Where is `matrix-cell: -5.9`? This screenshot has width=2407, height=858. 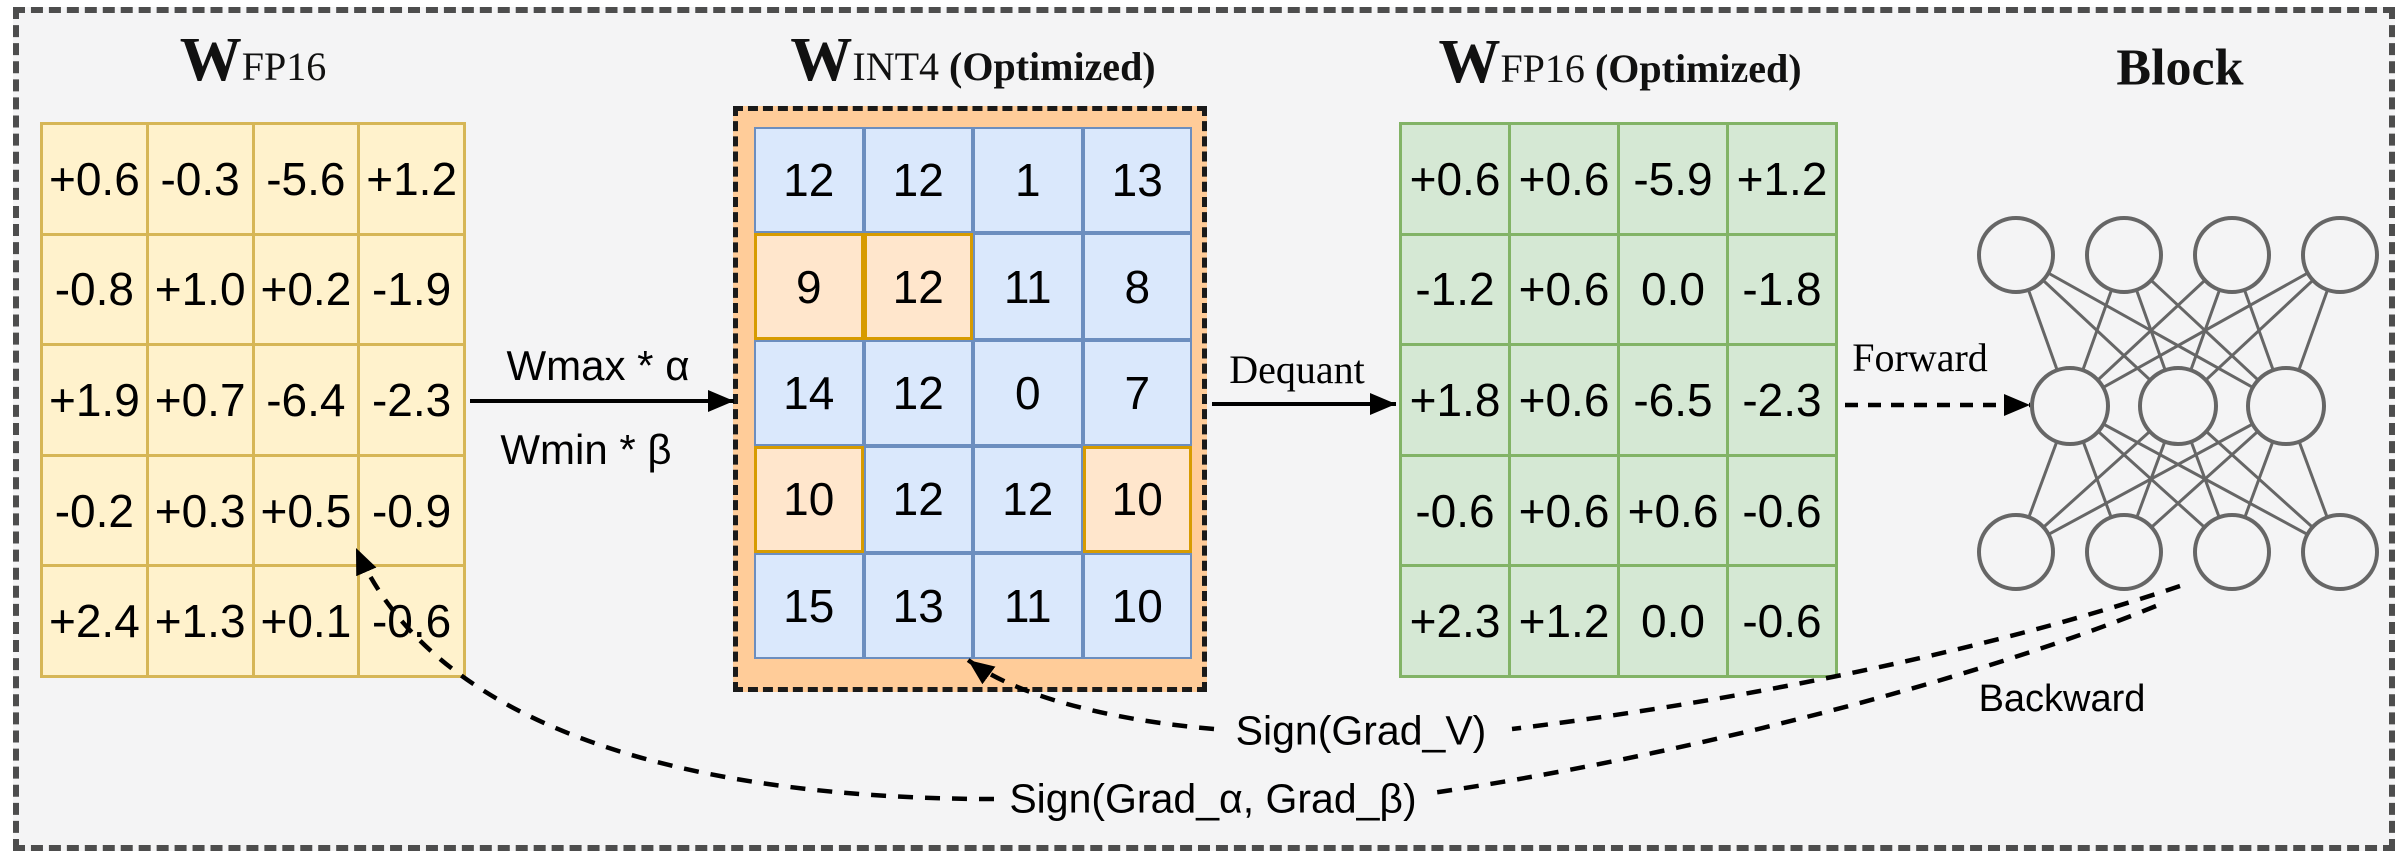
matrix-cell: -5.9 is located at coordinates (1673, 179).